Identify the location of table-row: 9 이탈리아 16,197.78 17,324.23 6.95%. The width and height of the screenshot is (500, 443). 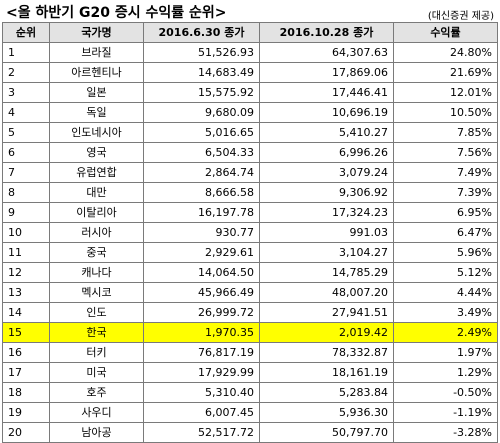
(250, 212).